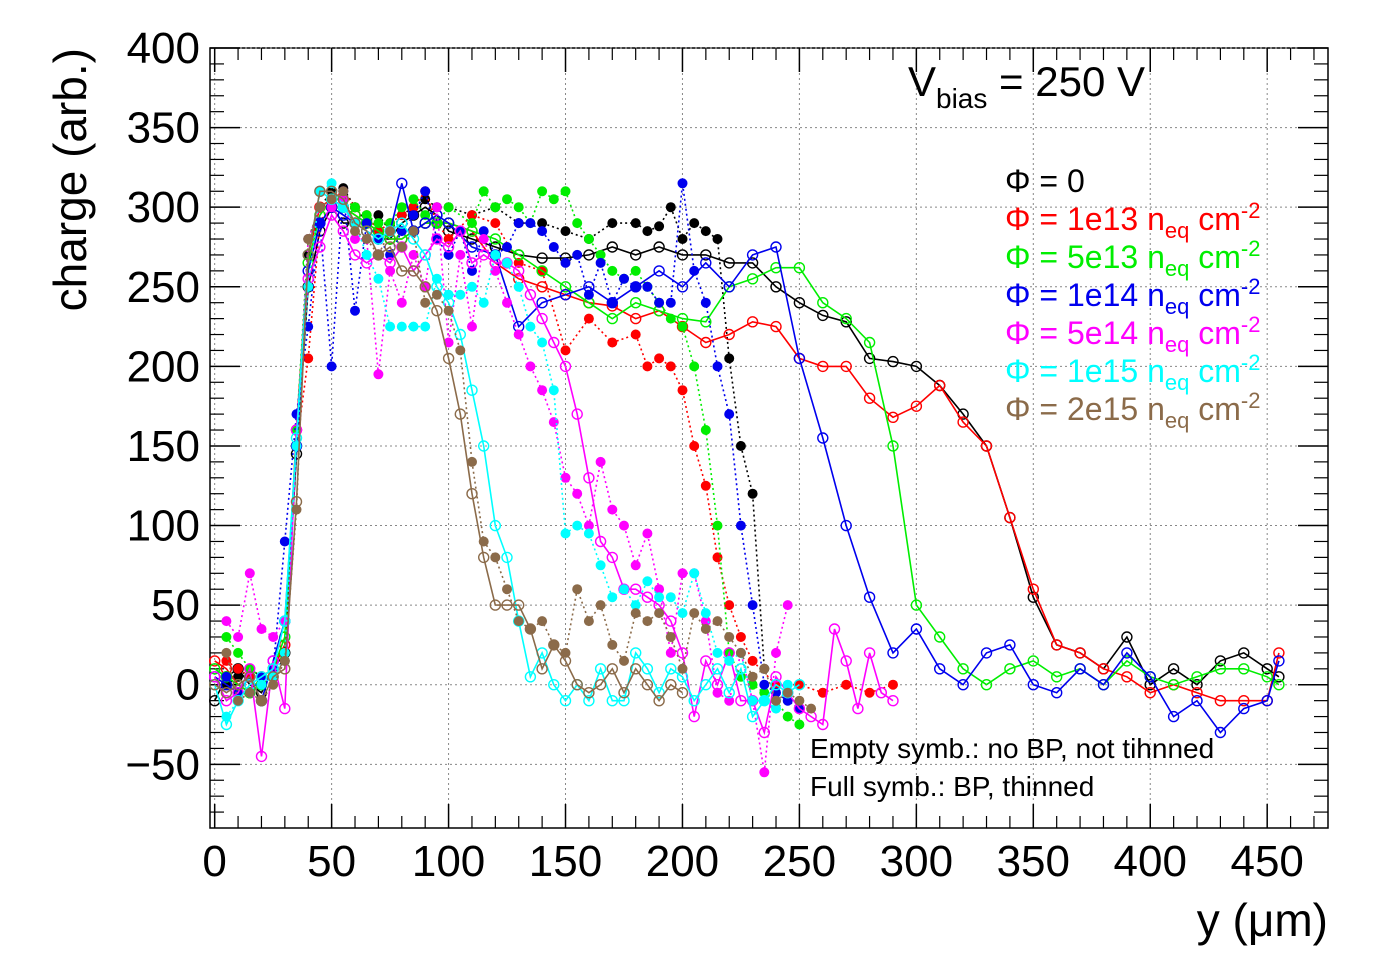 This screenshot has height=974, width=1398. Describe the element at coordinates (1150, 861) in the screenshot. I see `x-tick-label: 400` at that location.